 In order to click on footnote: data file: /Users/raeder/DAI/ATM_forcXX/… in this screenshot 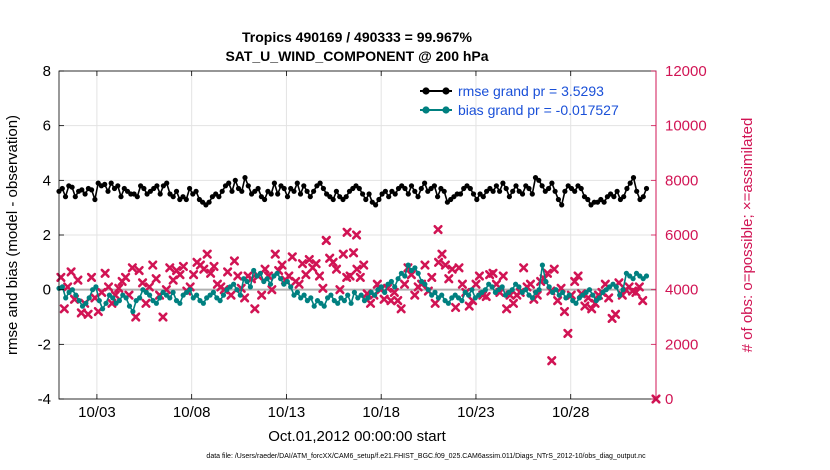, I will do `click(426, 456)`.